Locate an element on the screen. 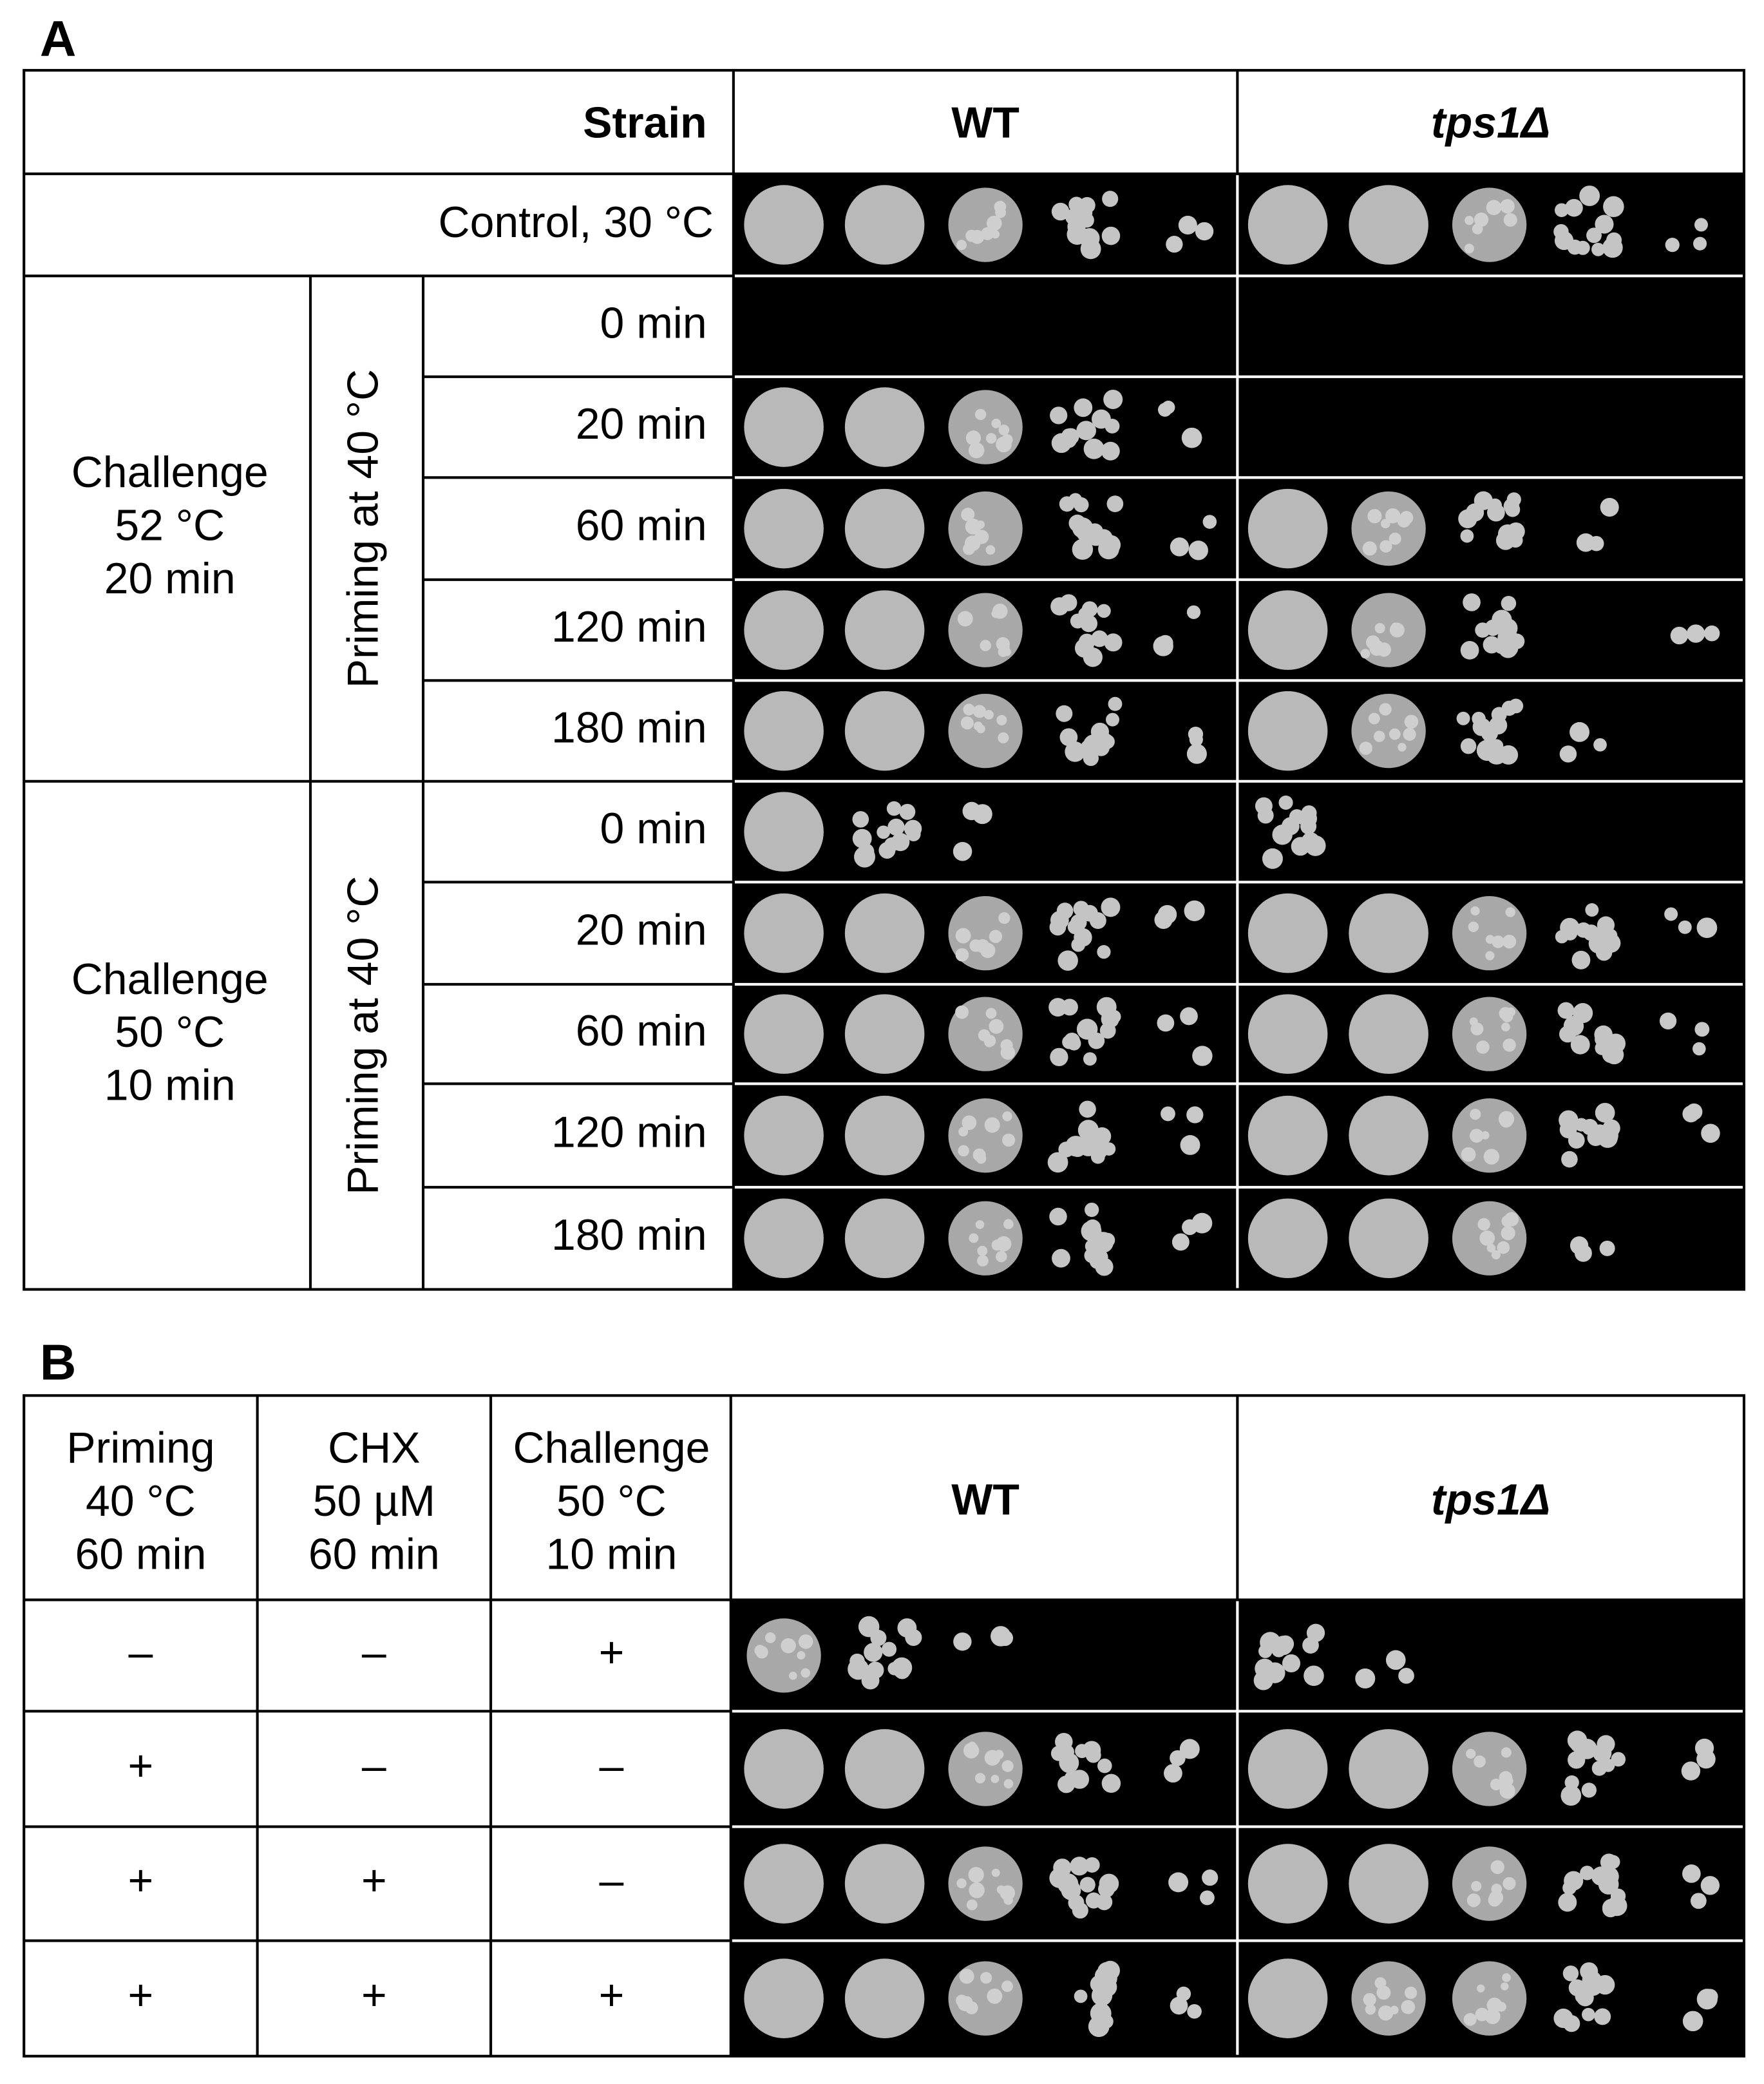  label: 20 min is located at coordinates (641, 423).